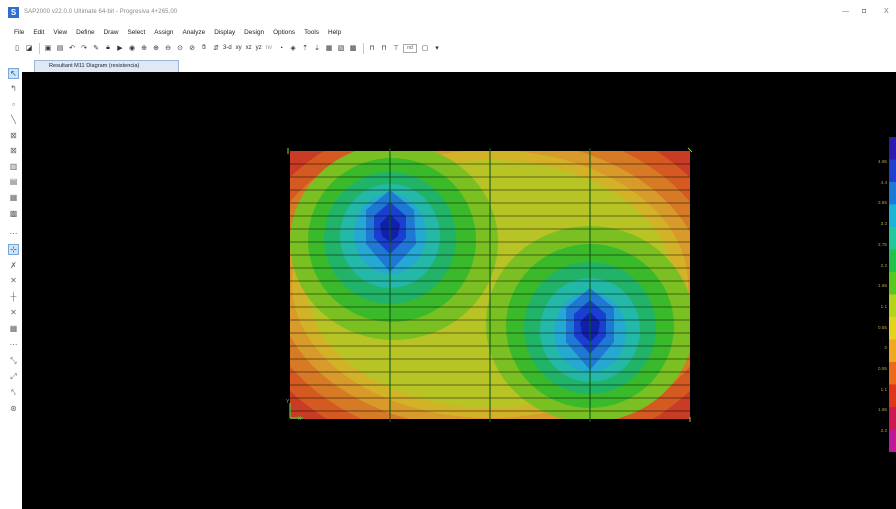 The width and height of the screenshot is (896, 509). I want to click on draw-area-icon: ▥, so click(13, 166).